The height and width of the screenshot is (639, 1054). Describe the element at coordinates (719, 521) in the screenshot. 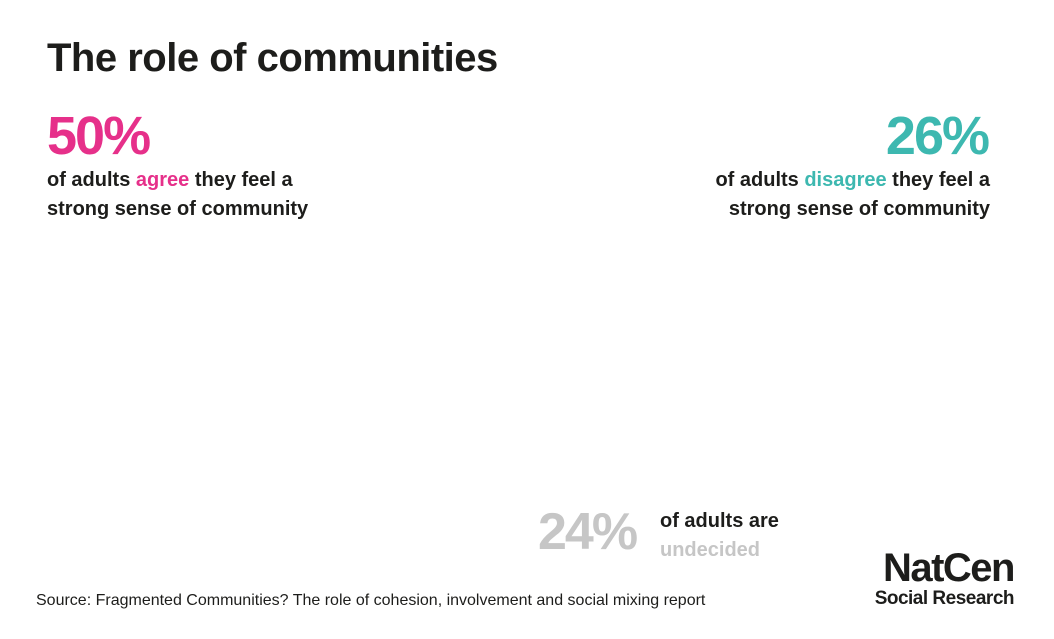

I see `undecided-line1: of adults are` at that location.